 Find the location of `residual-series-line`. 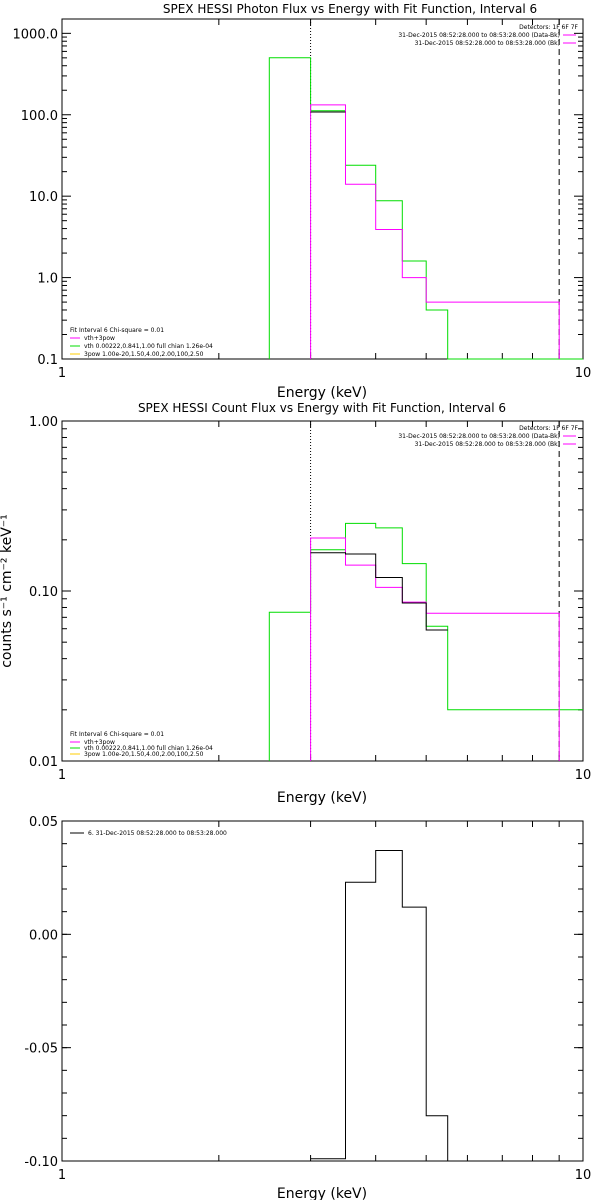

residual-series-line is located at coordinates (398, 1006).